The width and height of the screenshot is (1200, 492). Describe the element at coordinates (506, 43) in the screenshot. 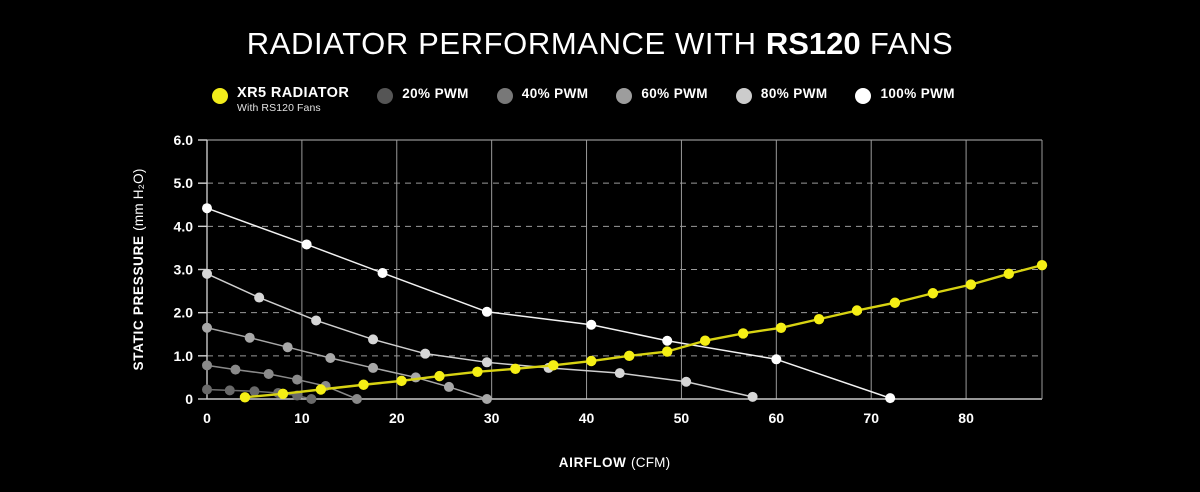

I see `page-title-part1: RADIATOR PERFORMANCE WITH` at that location.